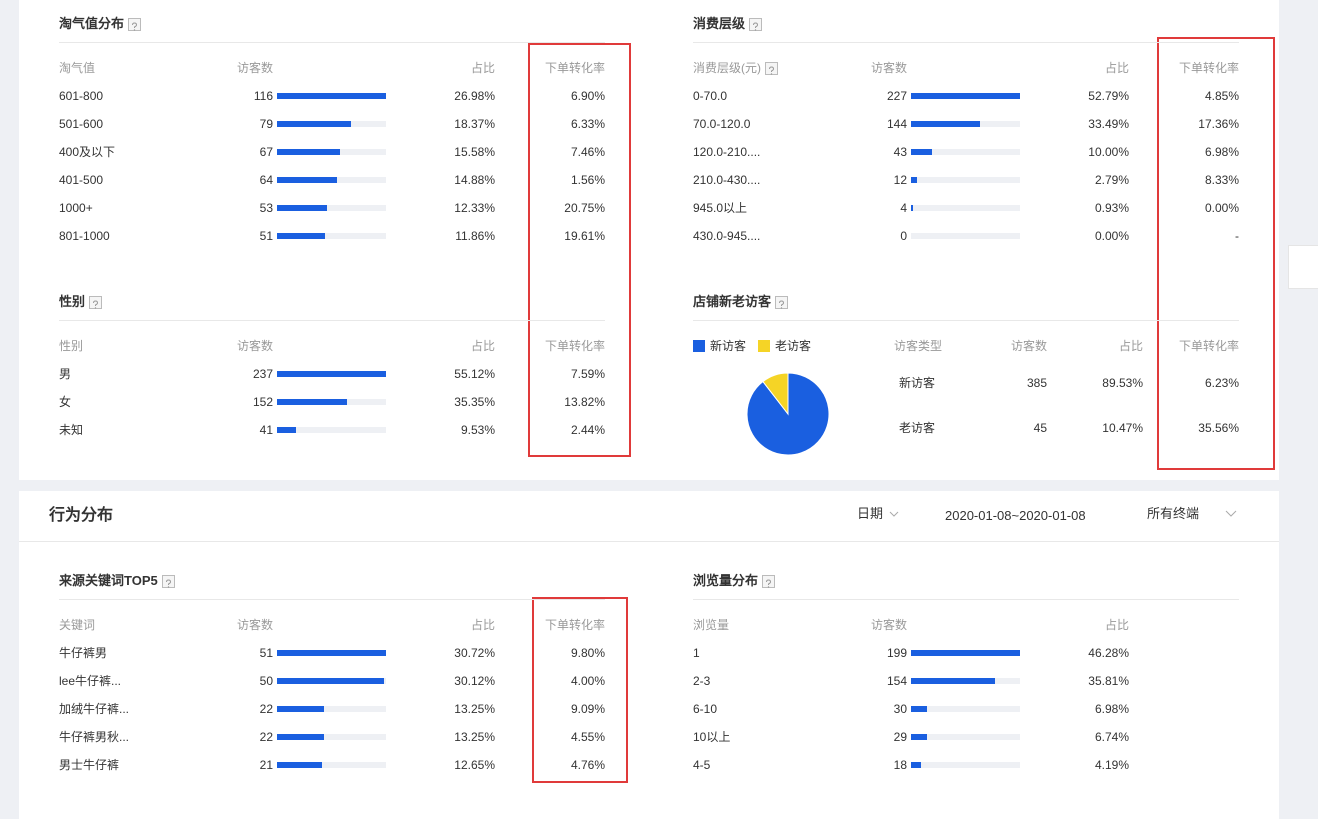  What do you see at coordinates (477, 430) in the screenshot?
I see `share: 9.53%` at bounding box center [477, 430].